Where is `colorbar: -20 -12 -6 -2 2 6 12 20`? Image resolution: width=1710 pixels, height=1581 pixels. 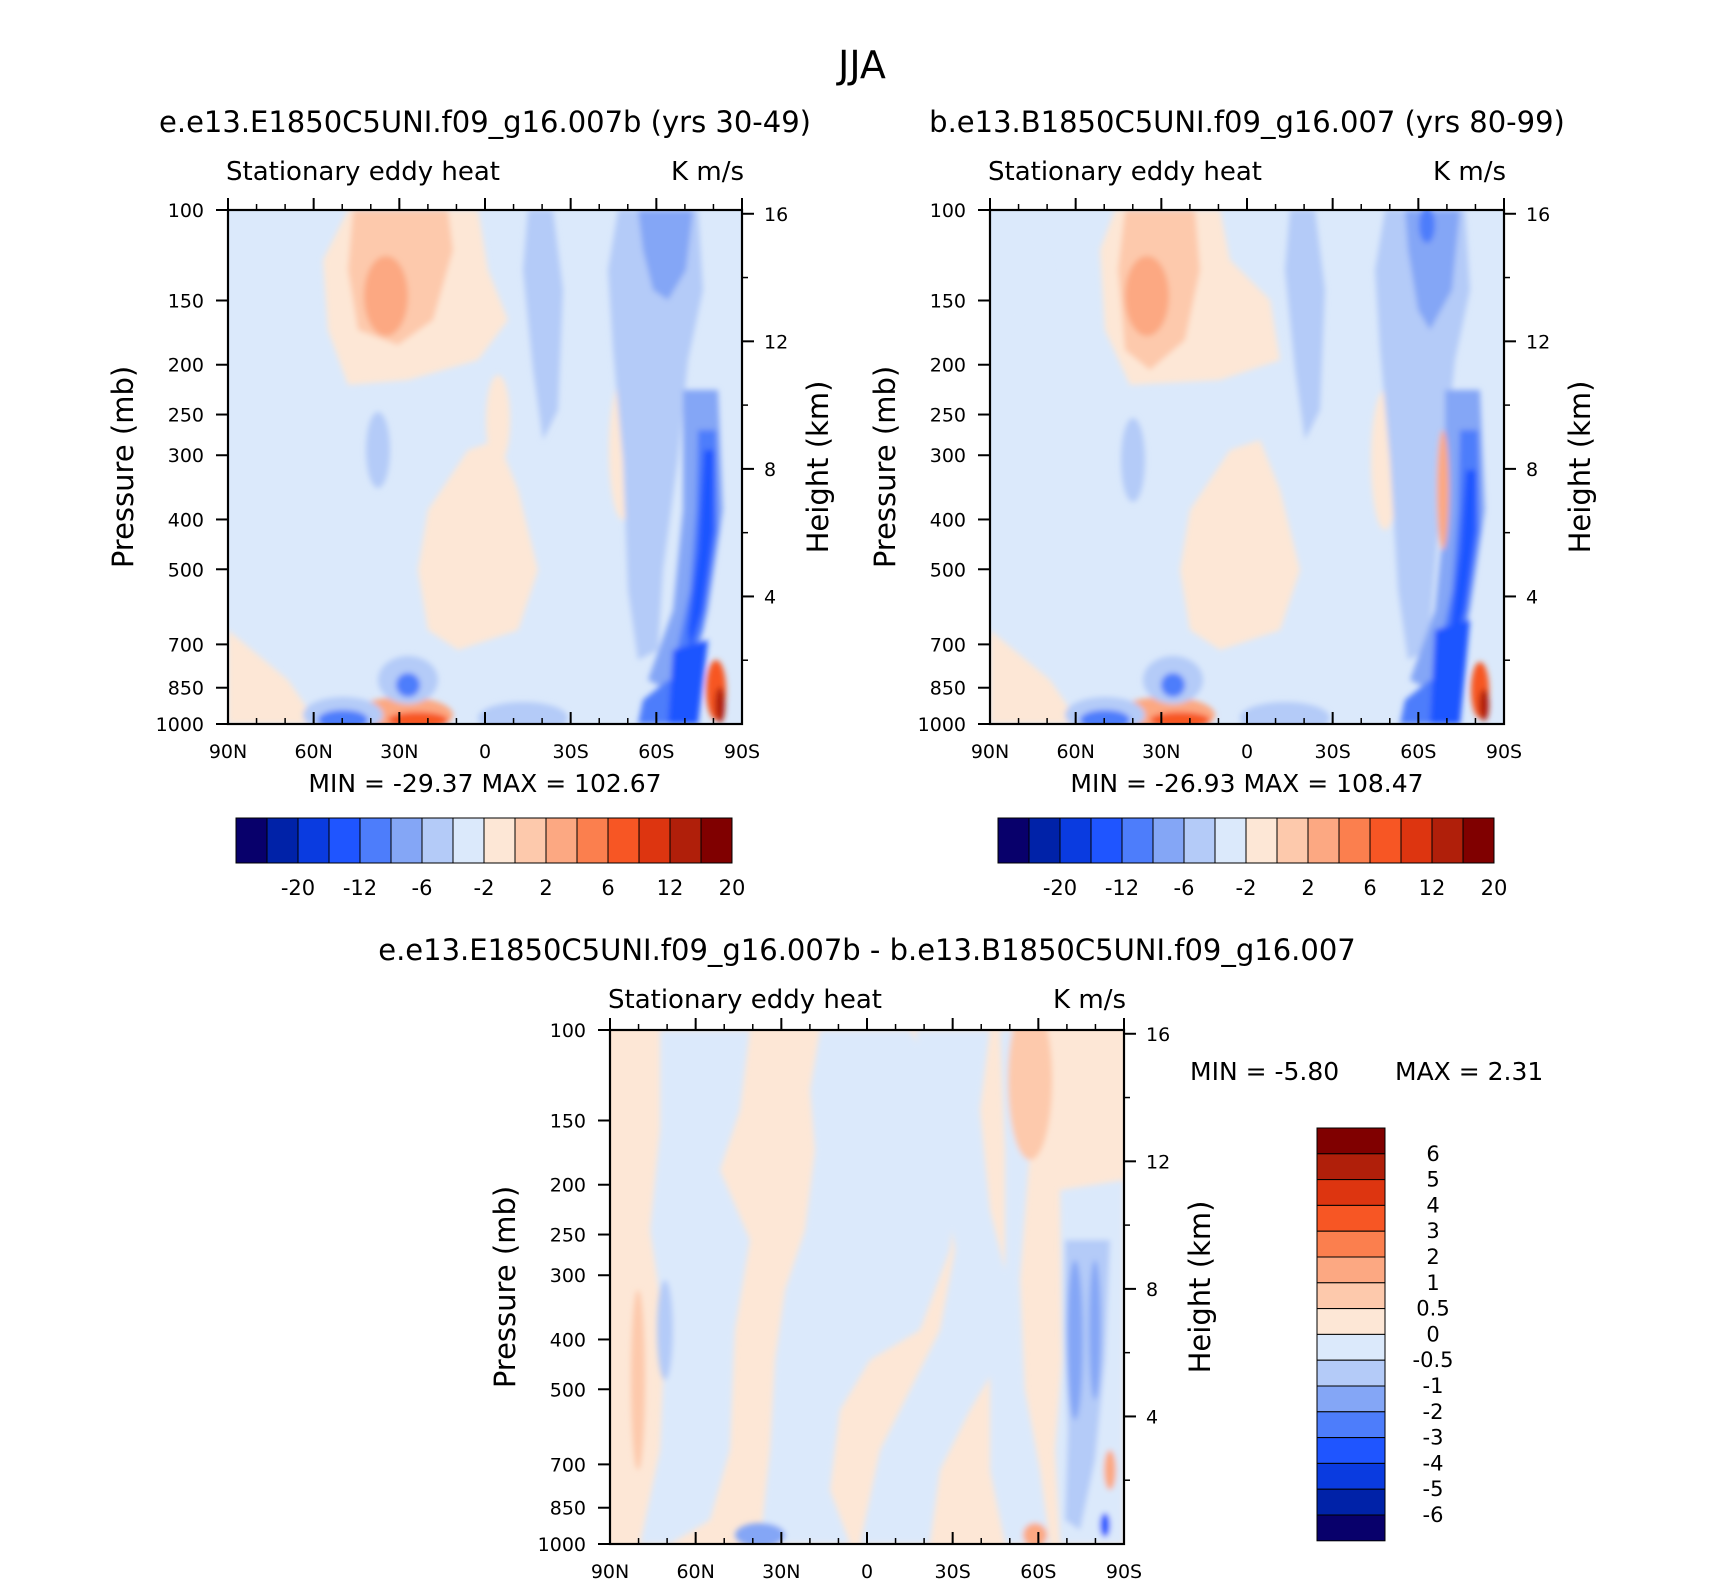
colorbar: -20 -12 -6 -2 2 6 12 20 is located at coordinates (1252, 858).